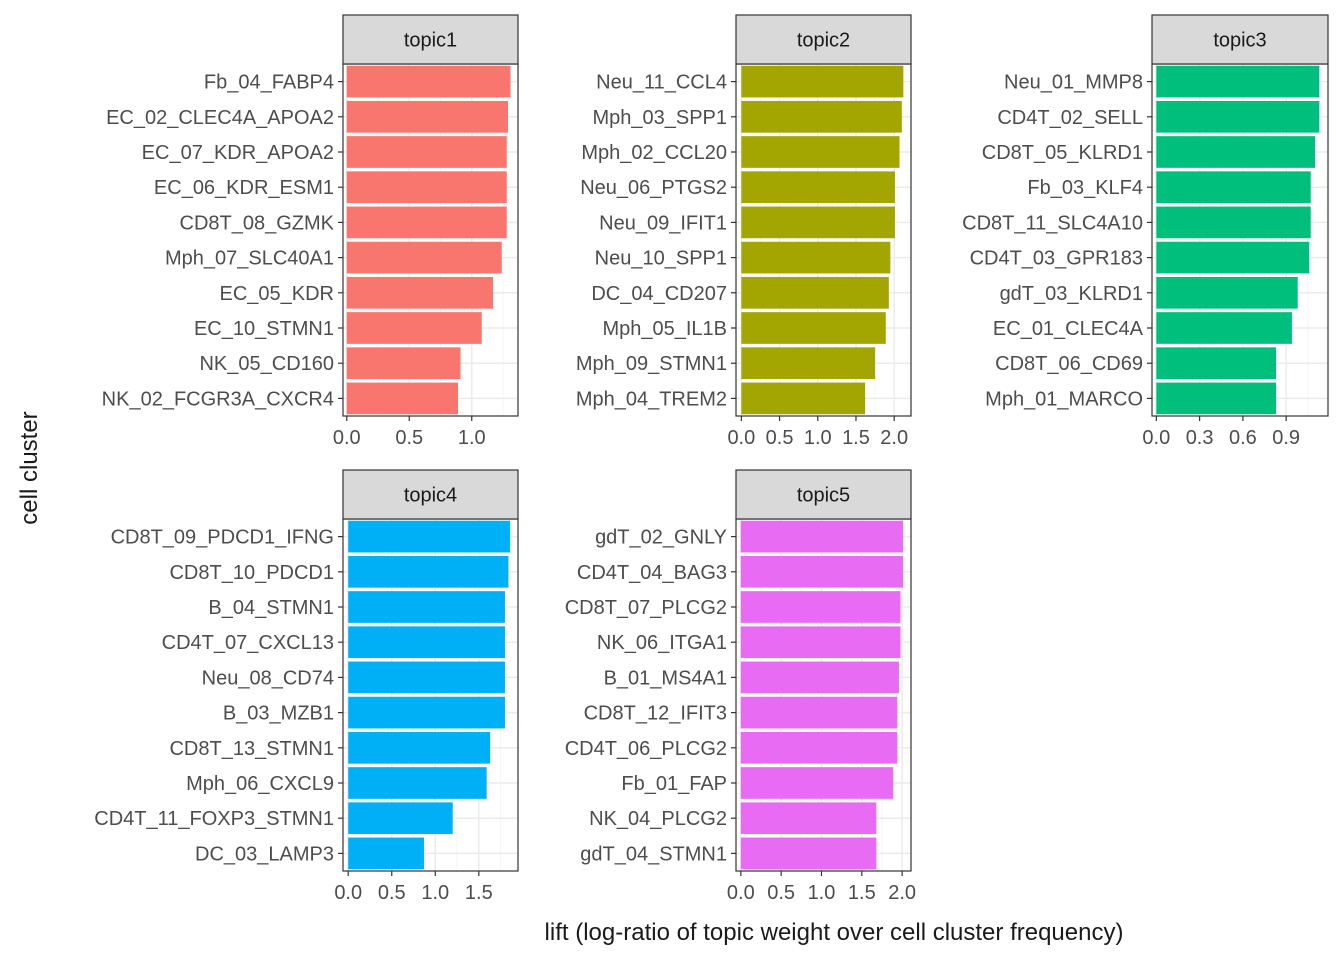 The image size is (1344, 960). I want to click on x-tick-label: 0.6, so click(1243, 438).